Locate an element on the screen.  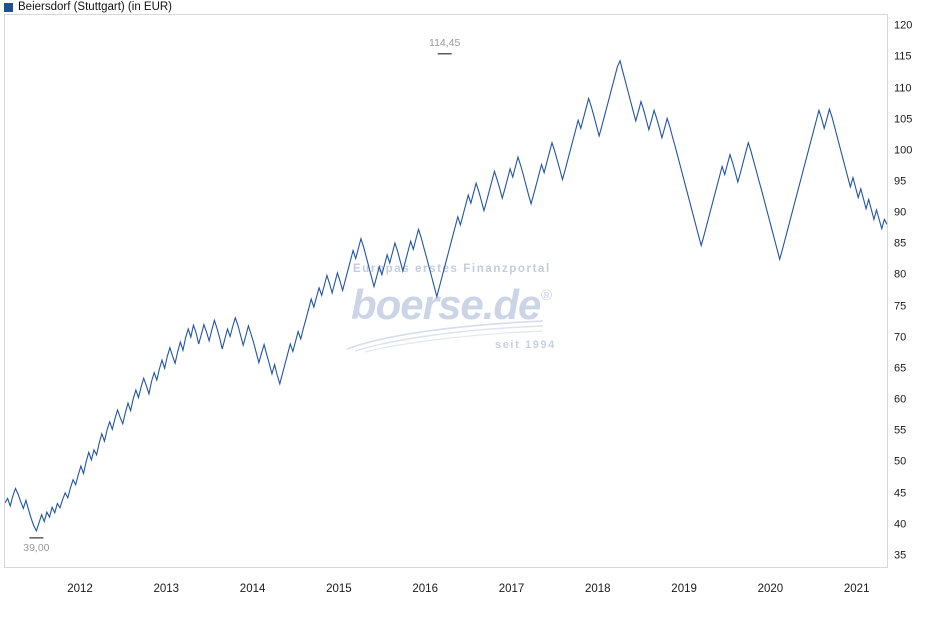
low-value-label: 39,00 is located at coordinates (36, 547).